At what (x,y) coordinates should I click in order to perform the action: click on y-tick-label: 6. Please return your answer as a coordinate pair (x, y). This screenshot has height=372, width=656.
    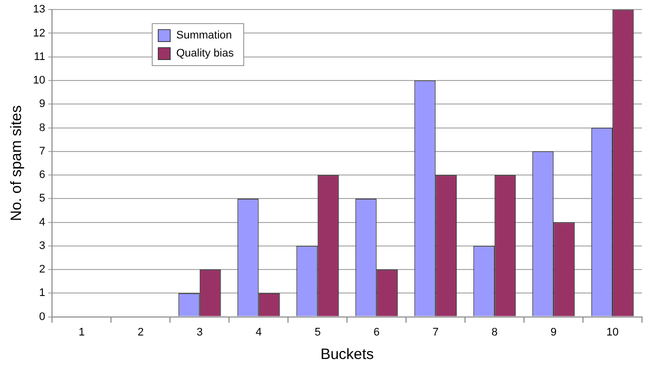
    Looking at the image, I should click on (42, 175).